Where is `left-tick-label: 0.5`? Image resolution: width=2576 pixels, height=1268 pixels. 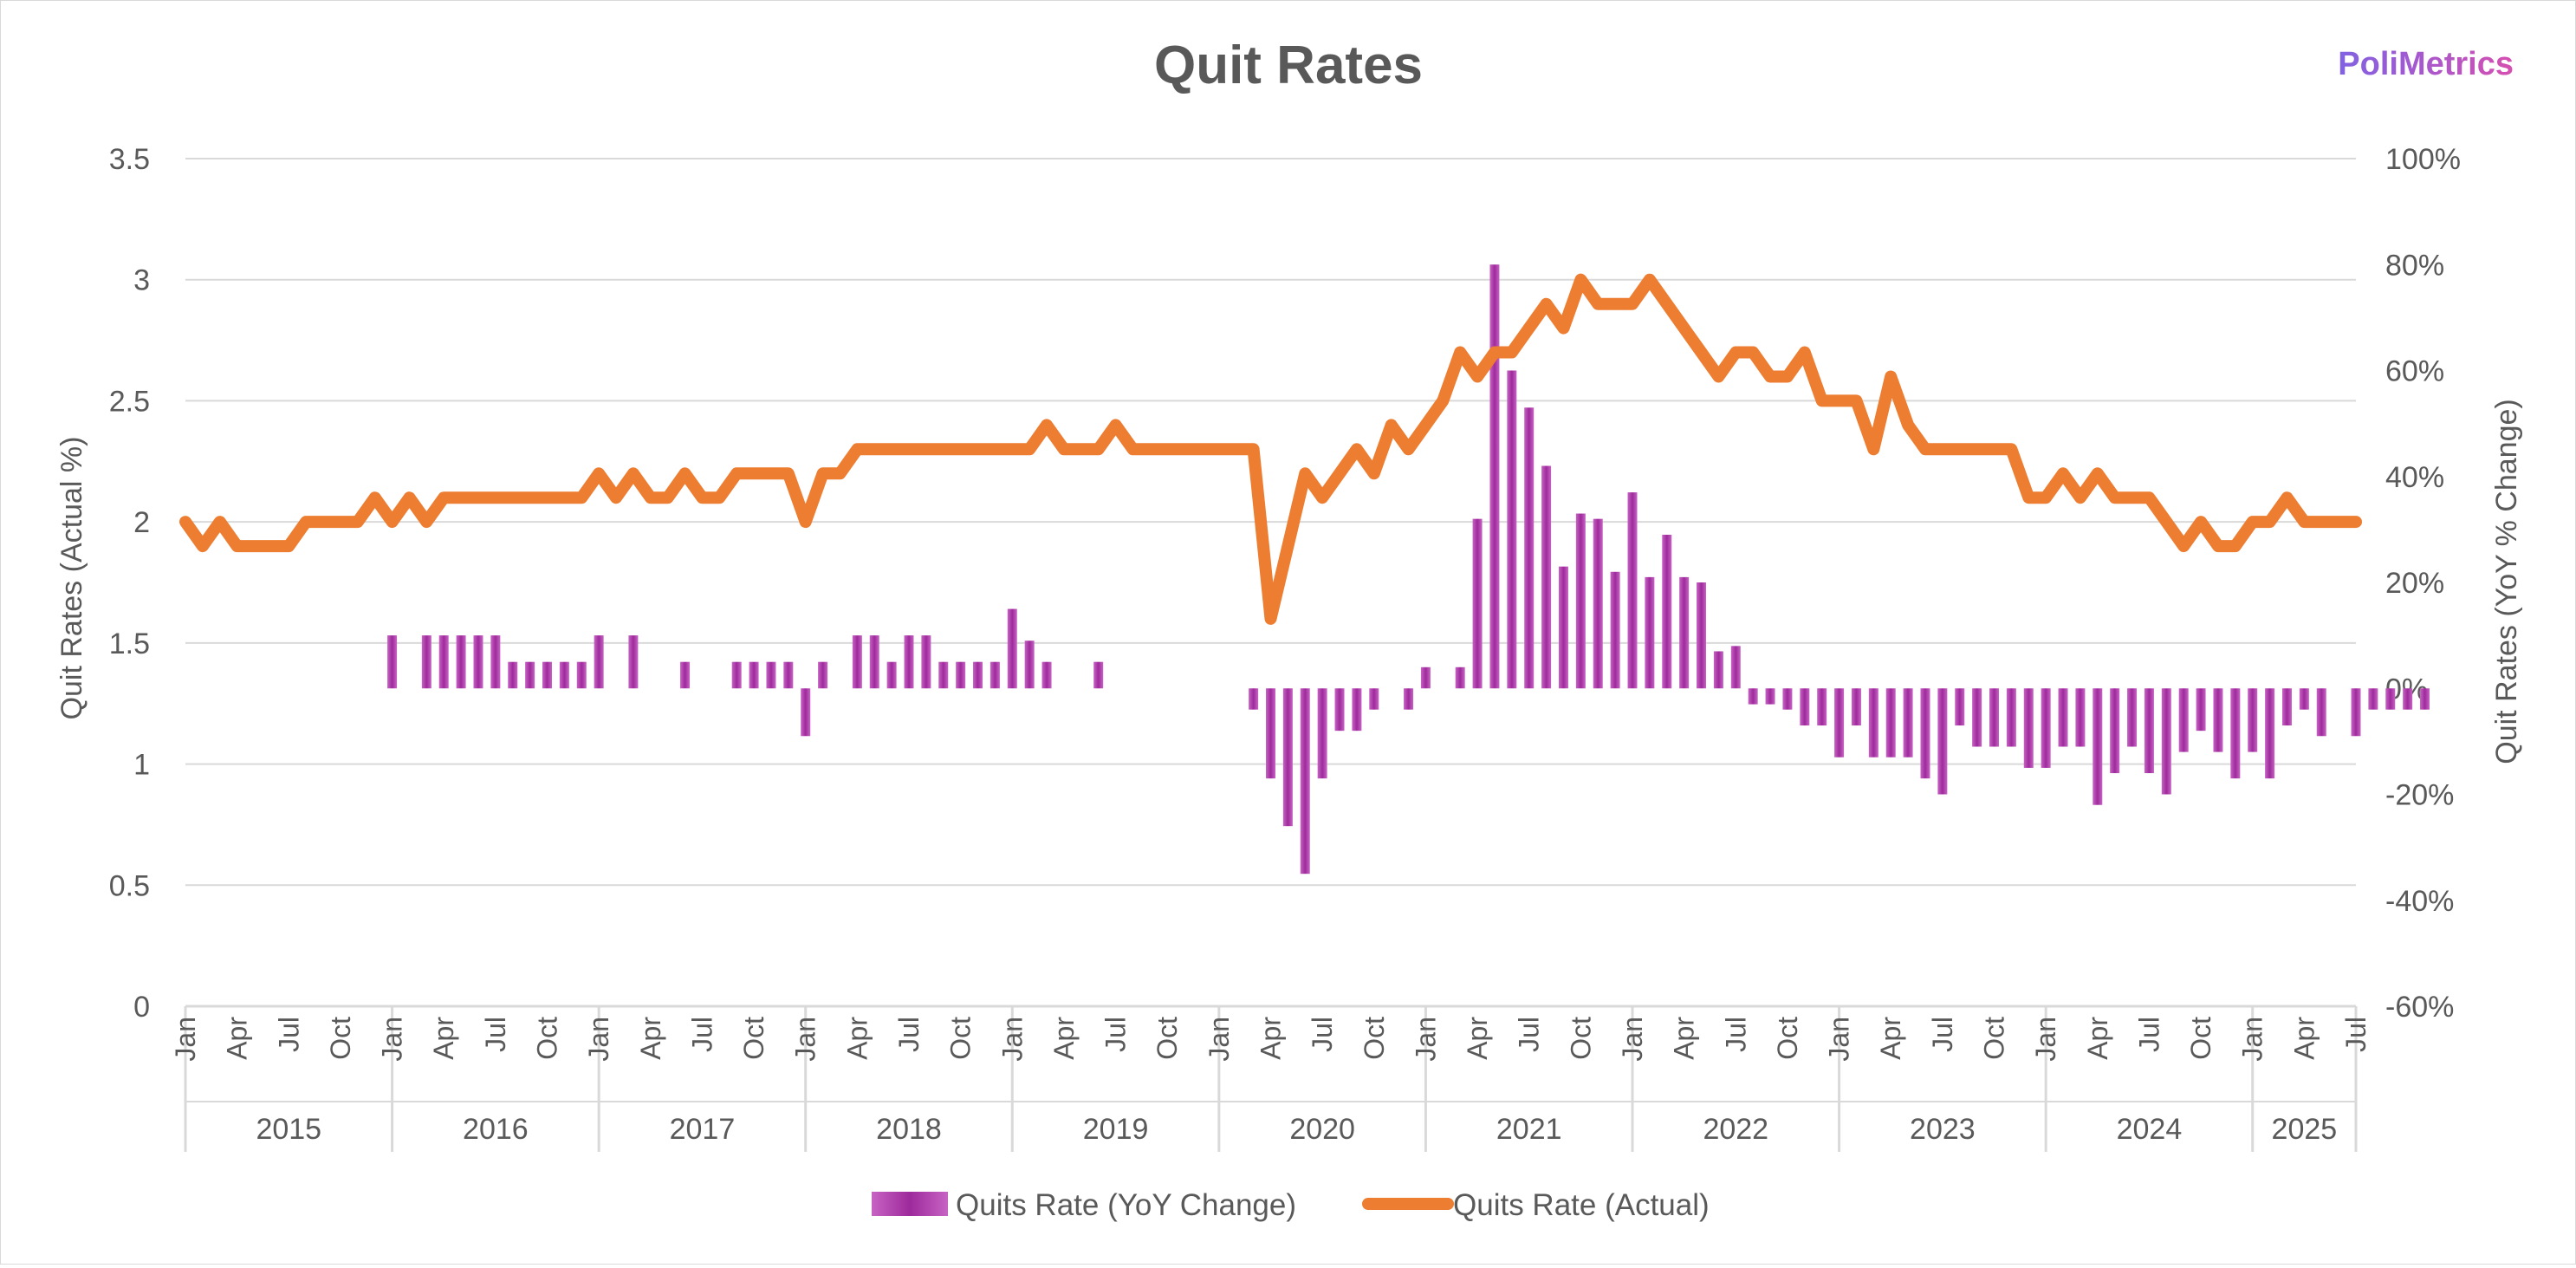 left-tick-label: 0.5 is located at coordinates (130, 885).